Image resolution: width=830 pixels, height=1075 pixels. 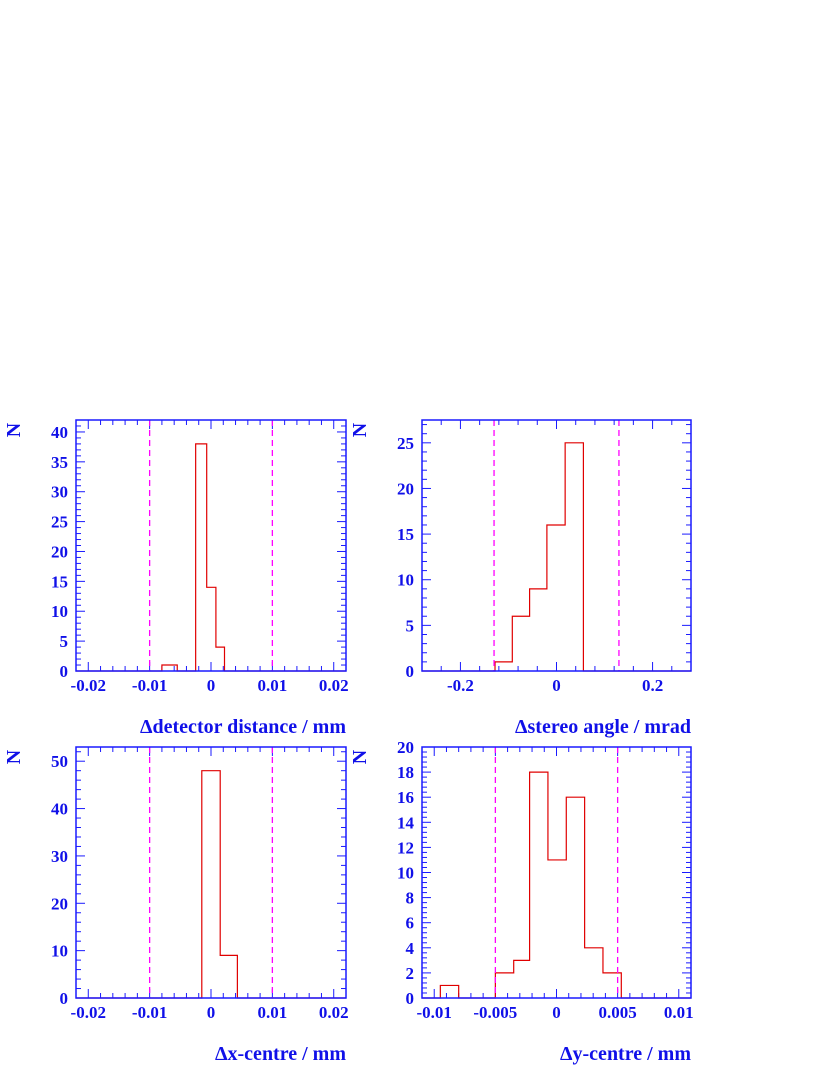 I want to click on x-tick-label: -0.02, so click(x=88, y=685).